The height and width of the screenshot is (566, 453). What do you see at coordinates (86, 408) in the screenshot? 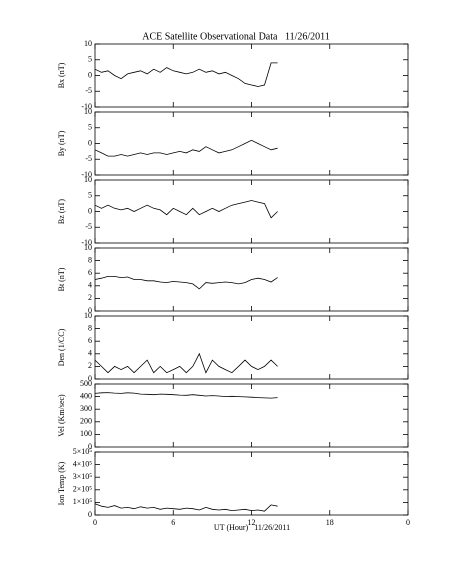
I see `y-tick-label: 300` at bounding box center [86, 408].